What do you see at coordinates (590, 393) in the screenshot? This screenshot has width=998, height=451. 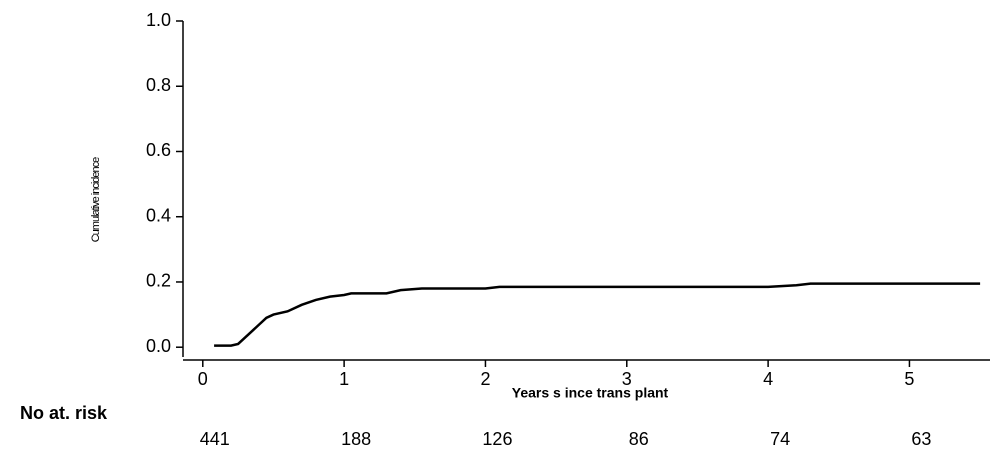 I see `x-axis-label: Years s ince trans plant` at bounding box center [590, 393].